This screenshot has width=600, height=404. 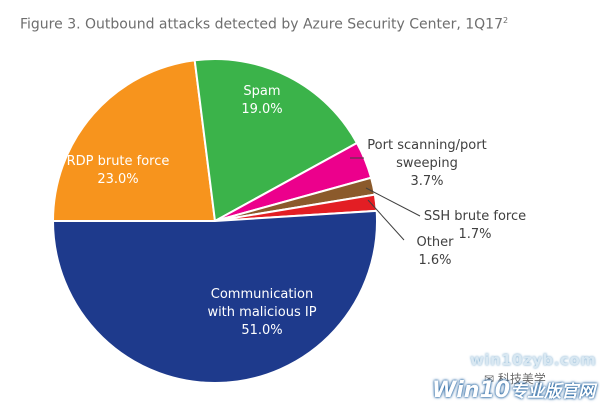 What do you see at coordinates (505, 20) in the screenshot?
I see `title-superscript: 2` at bounding box center [505, 20].